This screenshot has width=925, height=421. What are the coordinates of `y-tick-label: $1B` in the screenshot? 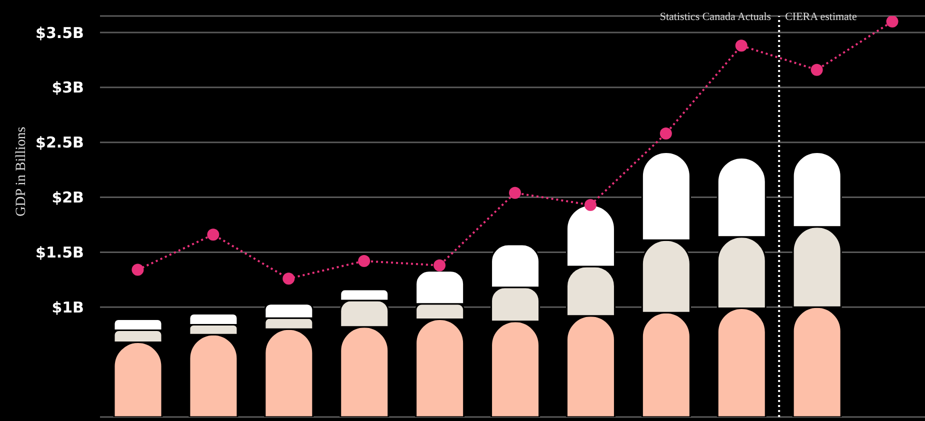 It's located at (68, 307).